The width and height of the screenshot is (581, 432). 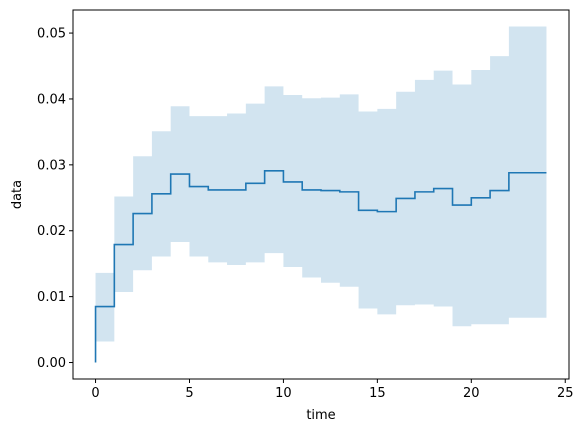 What do you see at coordinates (332, 390) in the screenshot?
I see `x-axis-ticks: 0 5 10 15 20 25` at bounding box center [332, 390].